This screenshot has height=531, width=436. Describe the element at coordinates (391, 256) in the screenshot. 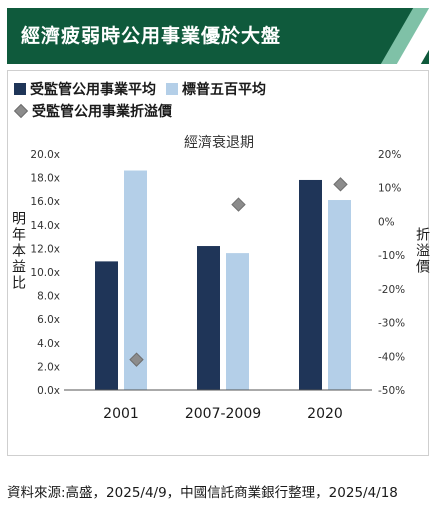

I see `right-tick-label: -10%` at that location.